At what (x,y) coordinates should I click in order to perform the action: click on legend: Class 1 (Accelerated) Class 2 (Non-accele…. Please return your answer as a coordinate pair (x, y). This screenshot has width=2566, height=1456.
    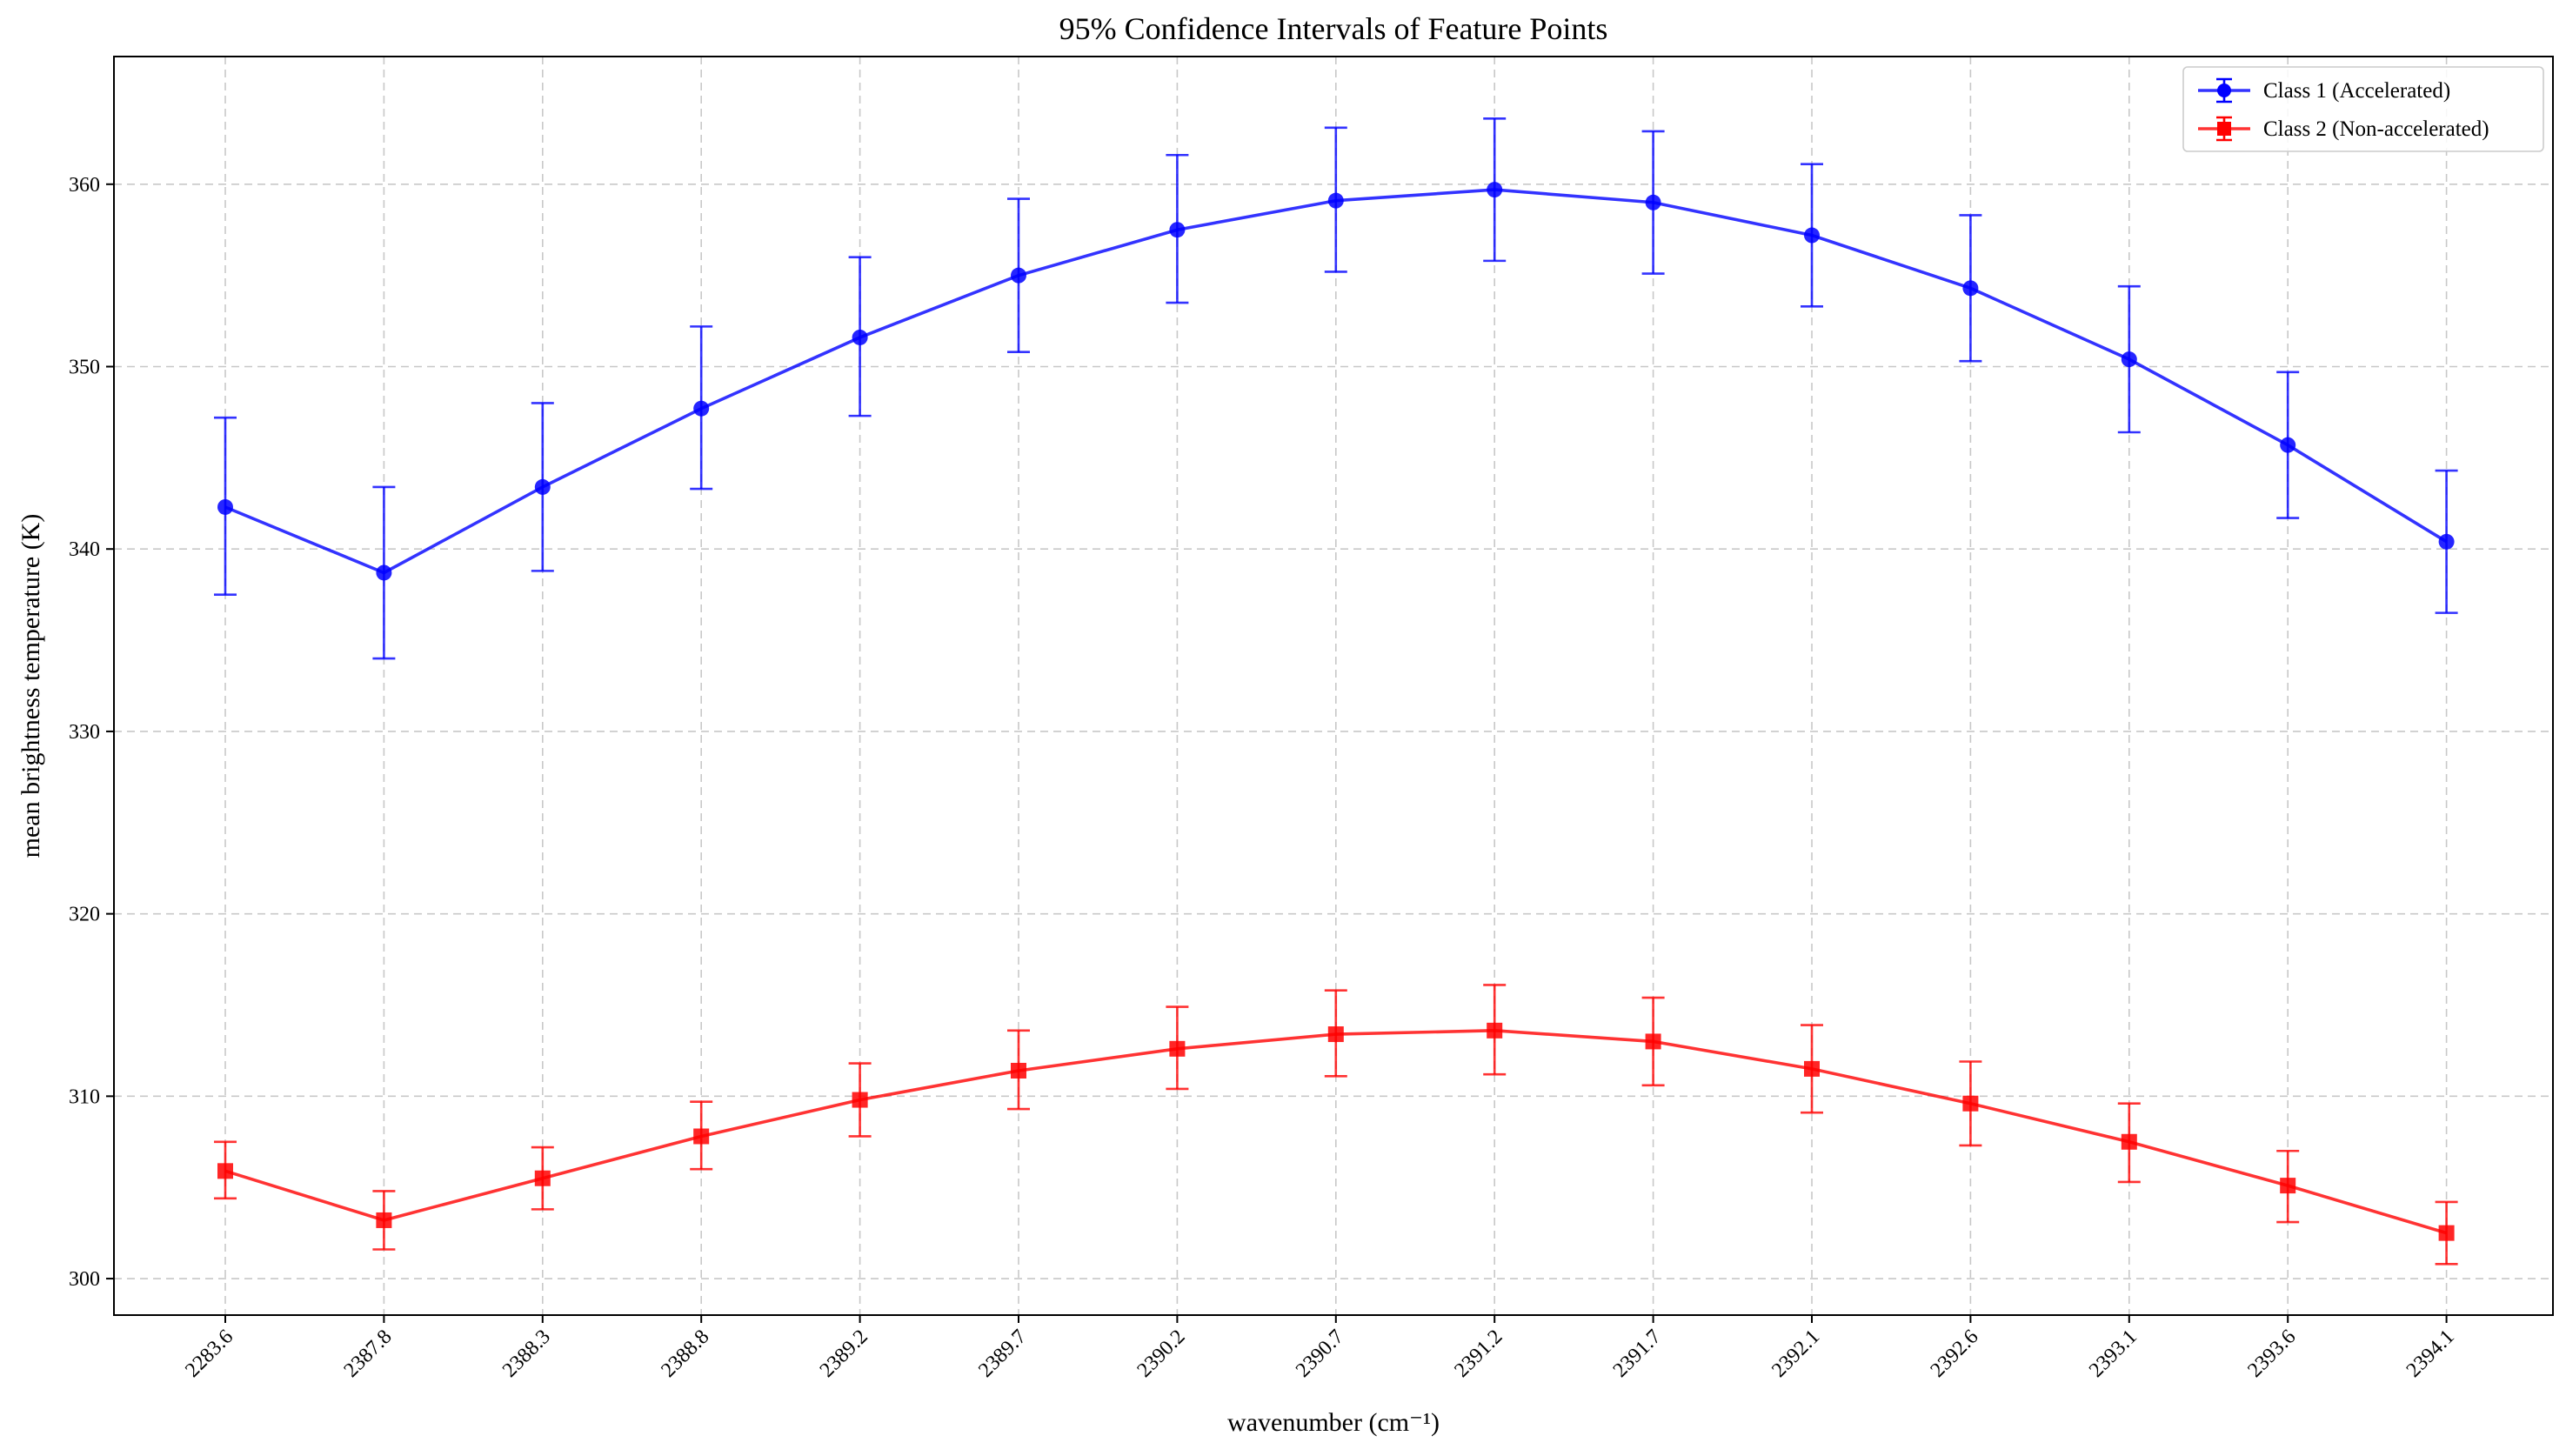
    Looking at the image, I should click on (2363, 109).